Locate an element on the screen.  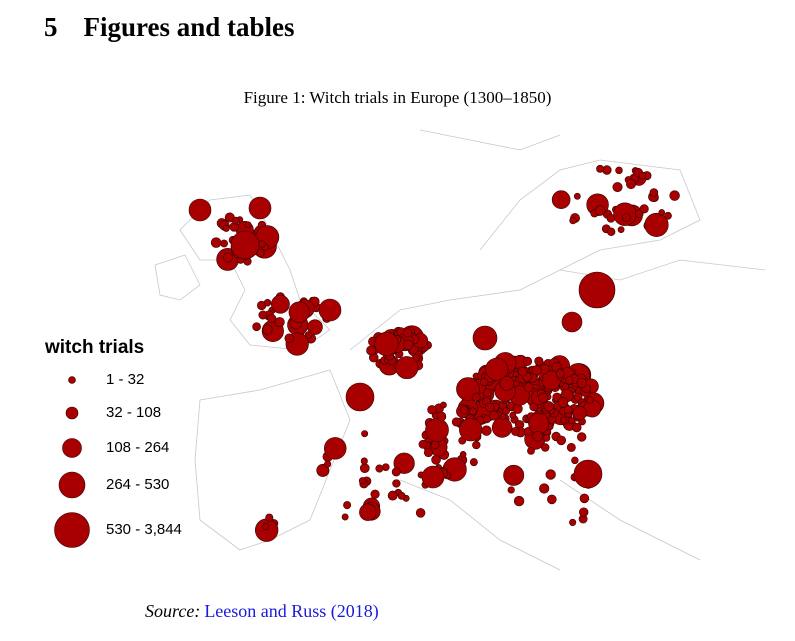
legend-label: 530 - 3,844 is located at coordinates (144, 529).